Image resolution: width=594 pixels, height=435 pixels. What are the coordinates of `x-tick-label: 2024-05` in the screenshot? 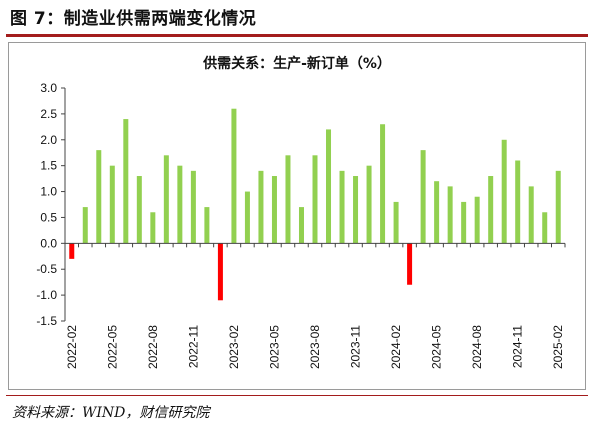 It's located at (437, 347).